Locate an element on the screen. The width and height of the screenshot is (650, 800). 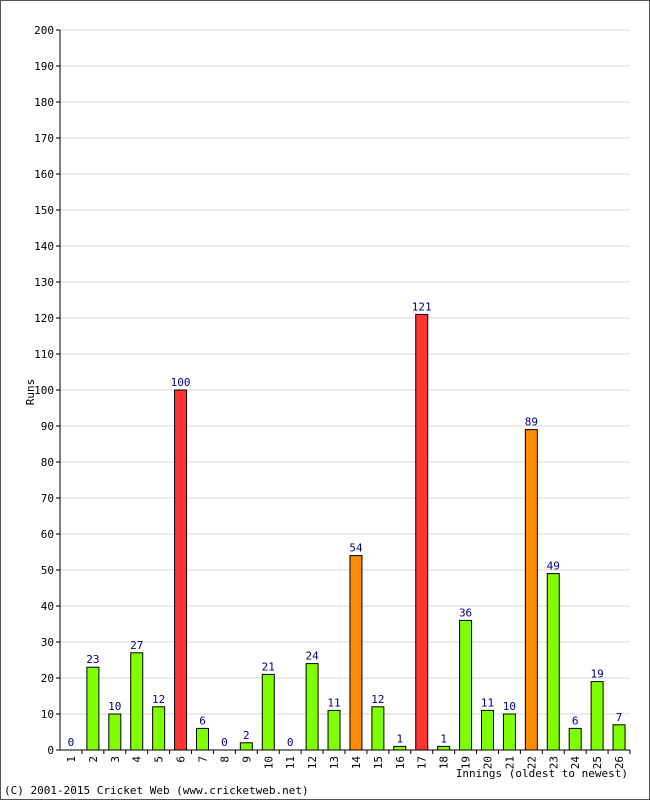
x-tick-label: 13 is located at coordinates (334, 762).